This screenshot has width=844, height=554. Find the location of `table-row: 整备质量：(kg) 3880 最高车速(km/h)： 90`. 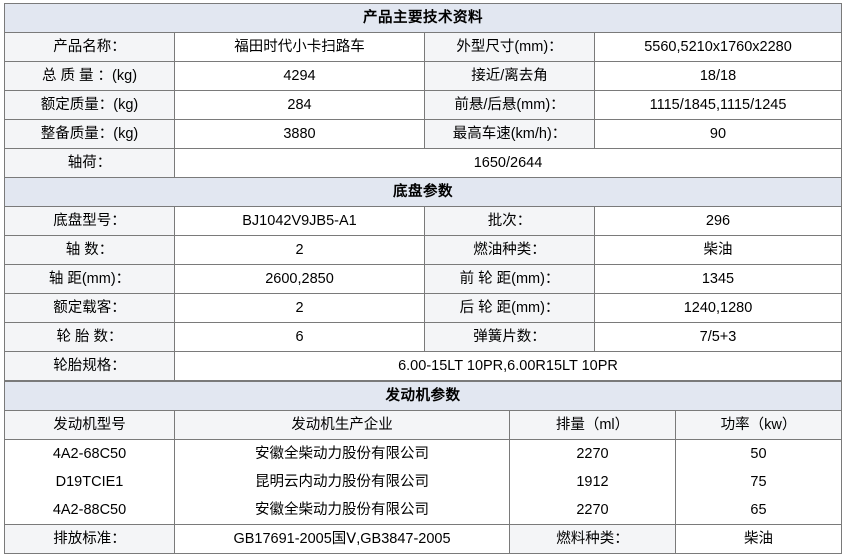

table-row: 整备质量：(kg) 3880 最高车速(km/h)： 90 is located at coordinates (423, 134).